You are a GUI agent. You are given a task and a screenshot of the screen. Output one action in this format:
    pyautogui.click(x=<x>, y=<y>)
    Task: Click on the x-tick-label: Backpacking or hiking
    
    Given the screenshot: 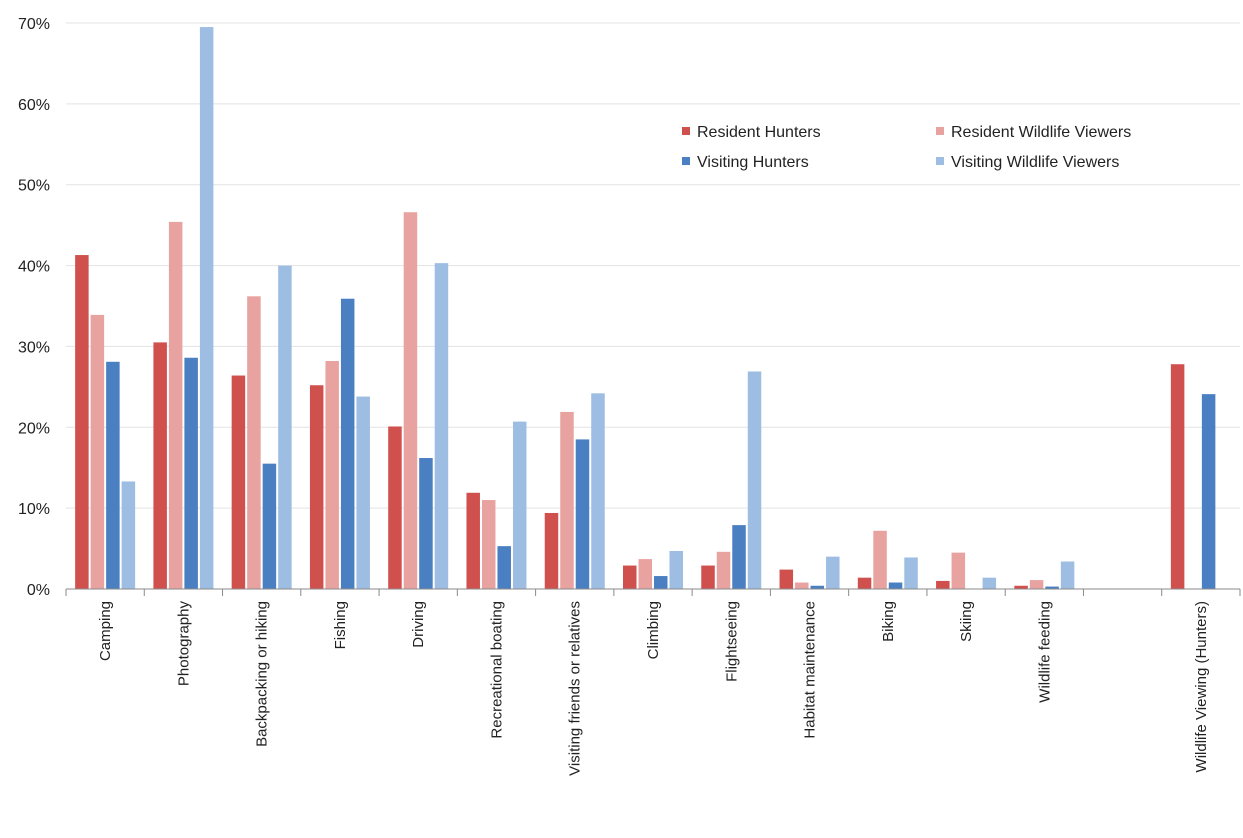 What is the action you would take?
    pyautogui.click(x=262, y=674)
    